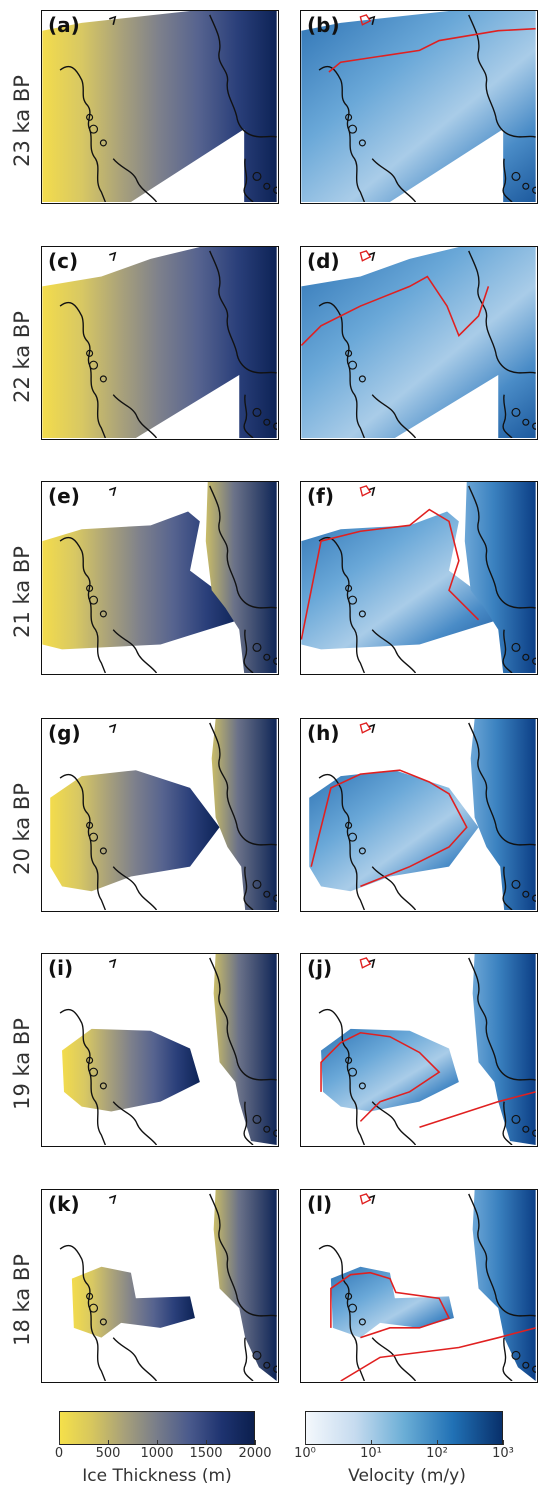 This screenshot has width=538, height=1496. I want to click on colorbar-tick-label: 10⁰, so click(305, 1453).